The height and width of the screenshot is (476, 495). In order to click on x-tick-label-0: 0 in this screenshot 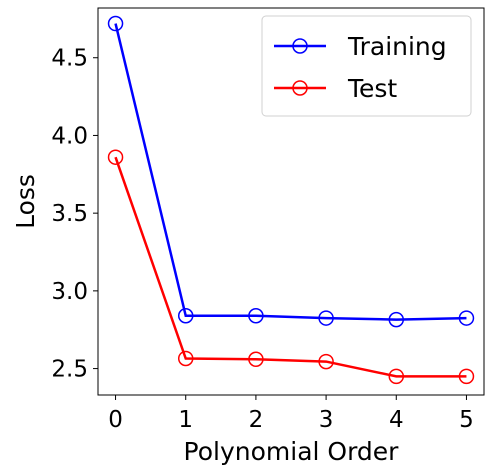, I will do `click(115, 420)`.